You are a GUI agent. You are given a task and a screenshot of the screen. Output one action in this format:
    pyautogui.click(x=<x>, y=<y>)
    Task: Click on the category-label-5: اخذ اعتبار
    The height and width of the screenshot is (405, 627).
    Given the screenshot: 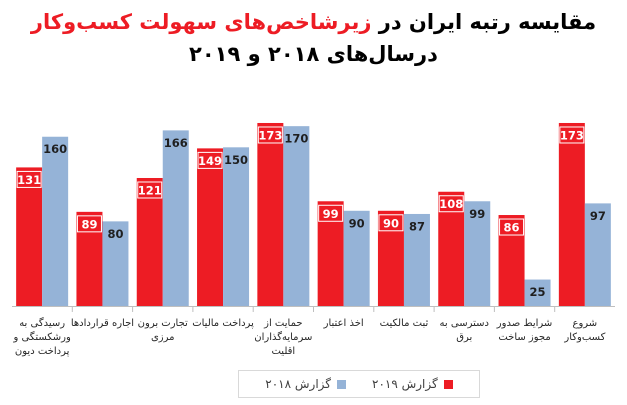 What is the action you would take?
    pyautogui.click(x=343, y=323)
    